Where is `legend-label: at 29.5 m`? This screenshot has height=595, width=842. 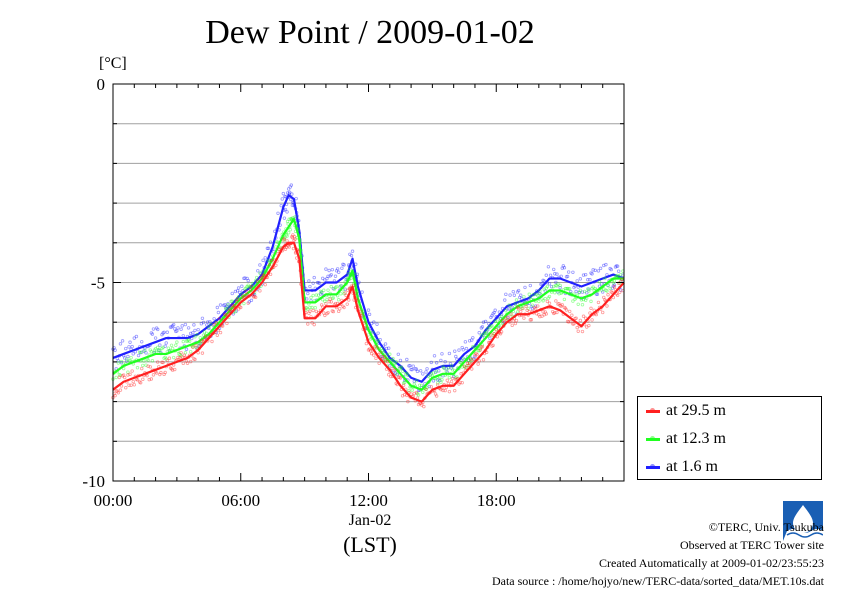
legend-label: at 29.5 m is located at coordinates (696, 410).